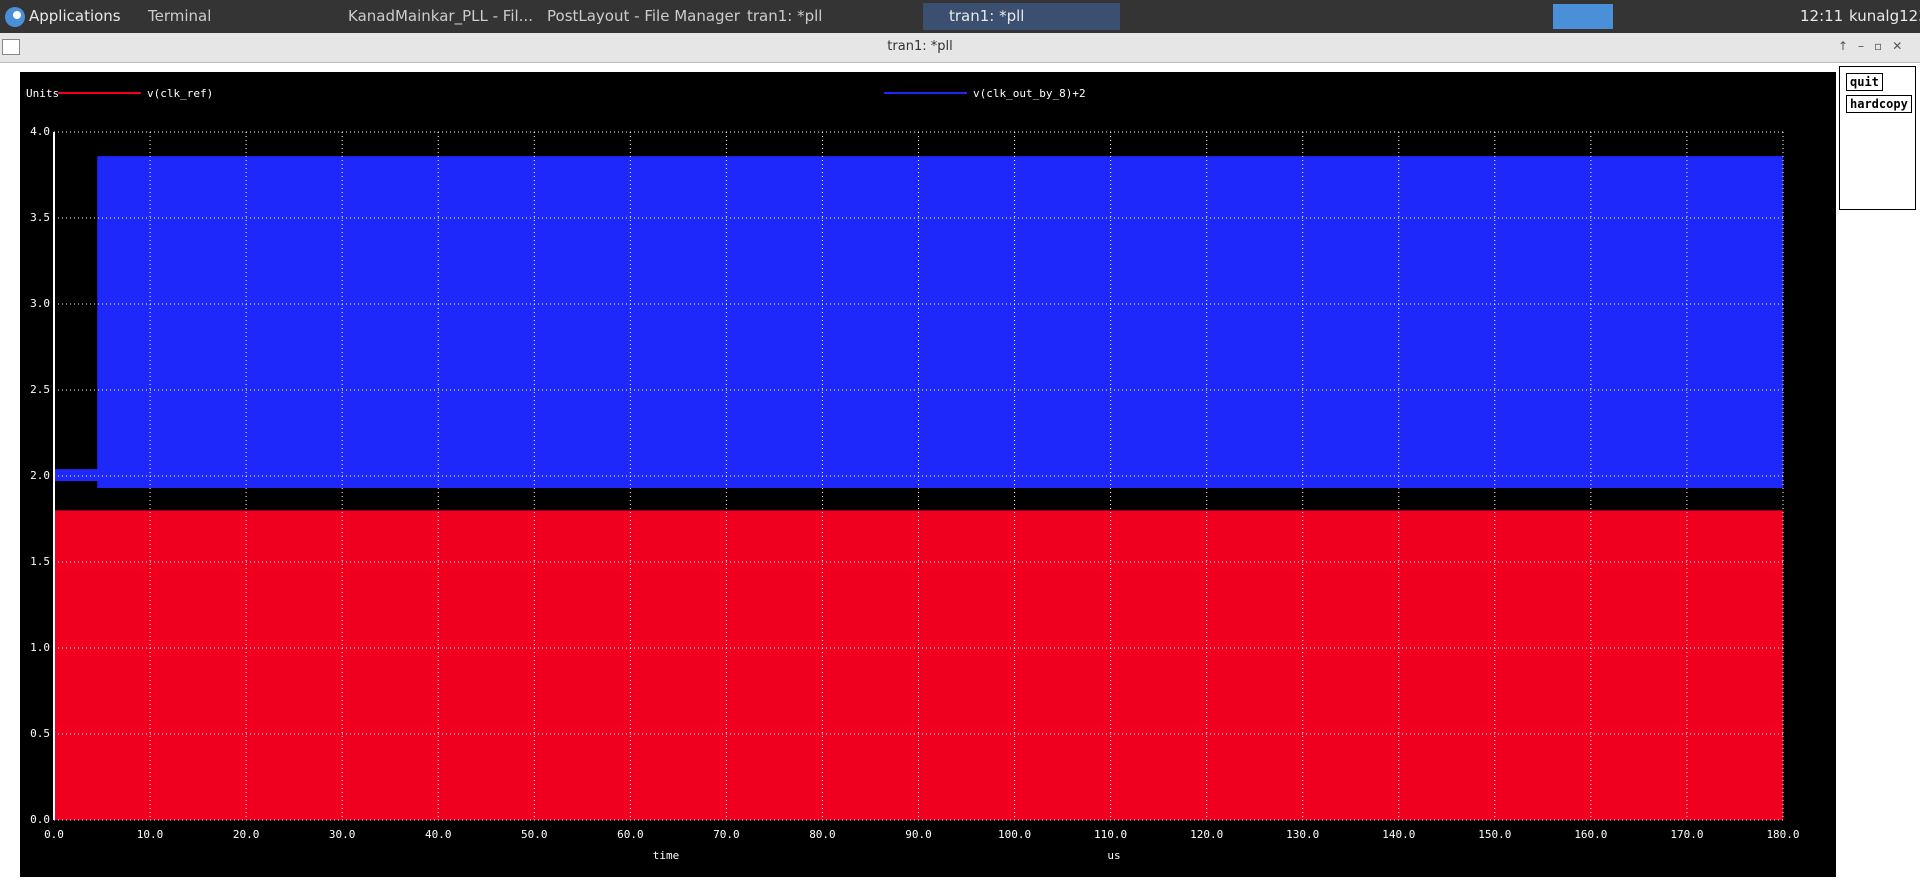  I want to click on x-tick-label: 10.0, so click(150, 834).